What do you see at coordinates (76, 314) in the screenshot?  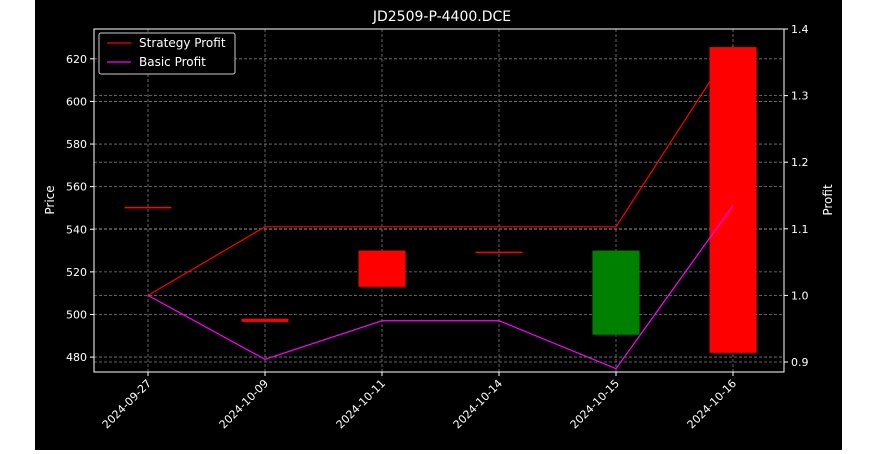 I see `y-tick-label: 500` at bounding box center [76, 314].